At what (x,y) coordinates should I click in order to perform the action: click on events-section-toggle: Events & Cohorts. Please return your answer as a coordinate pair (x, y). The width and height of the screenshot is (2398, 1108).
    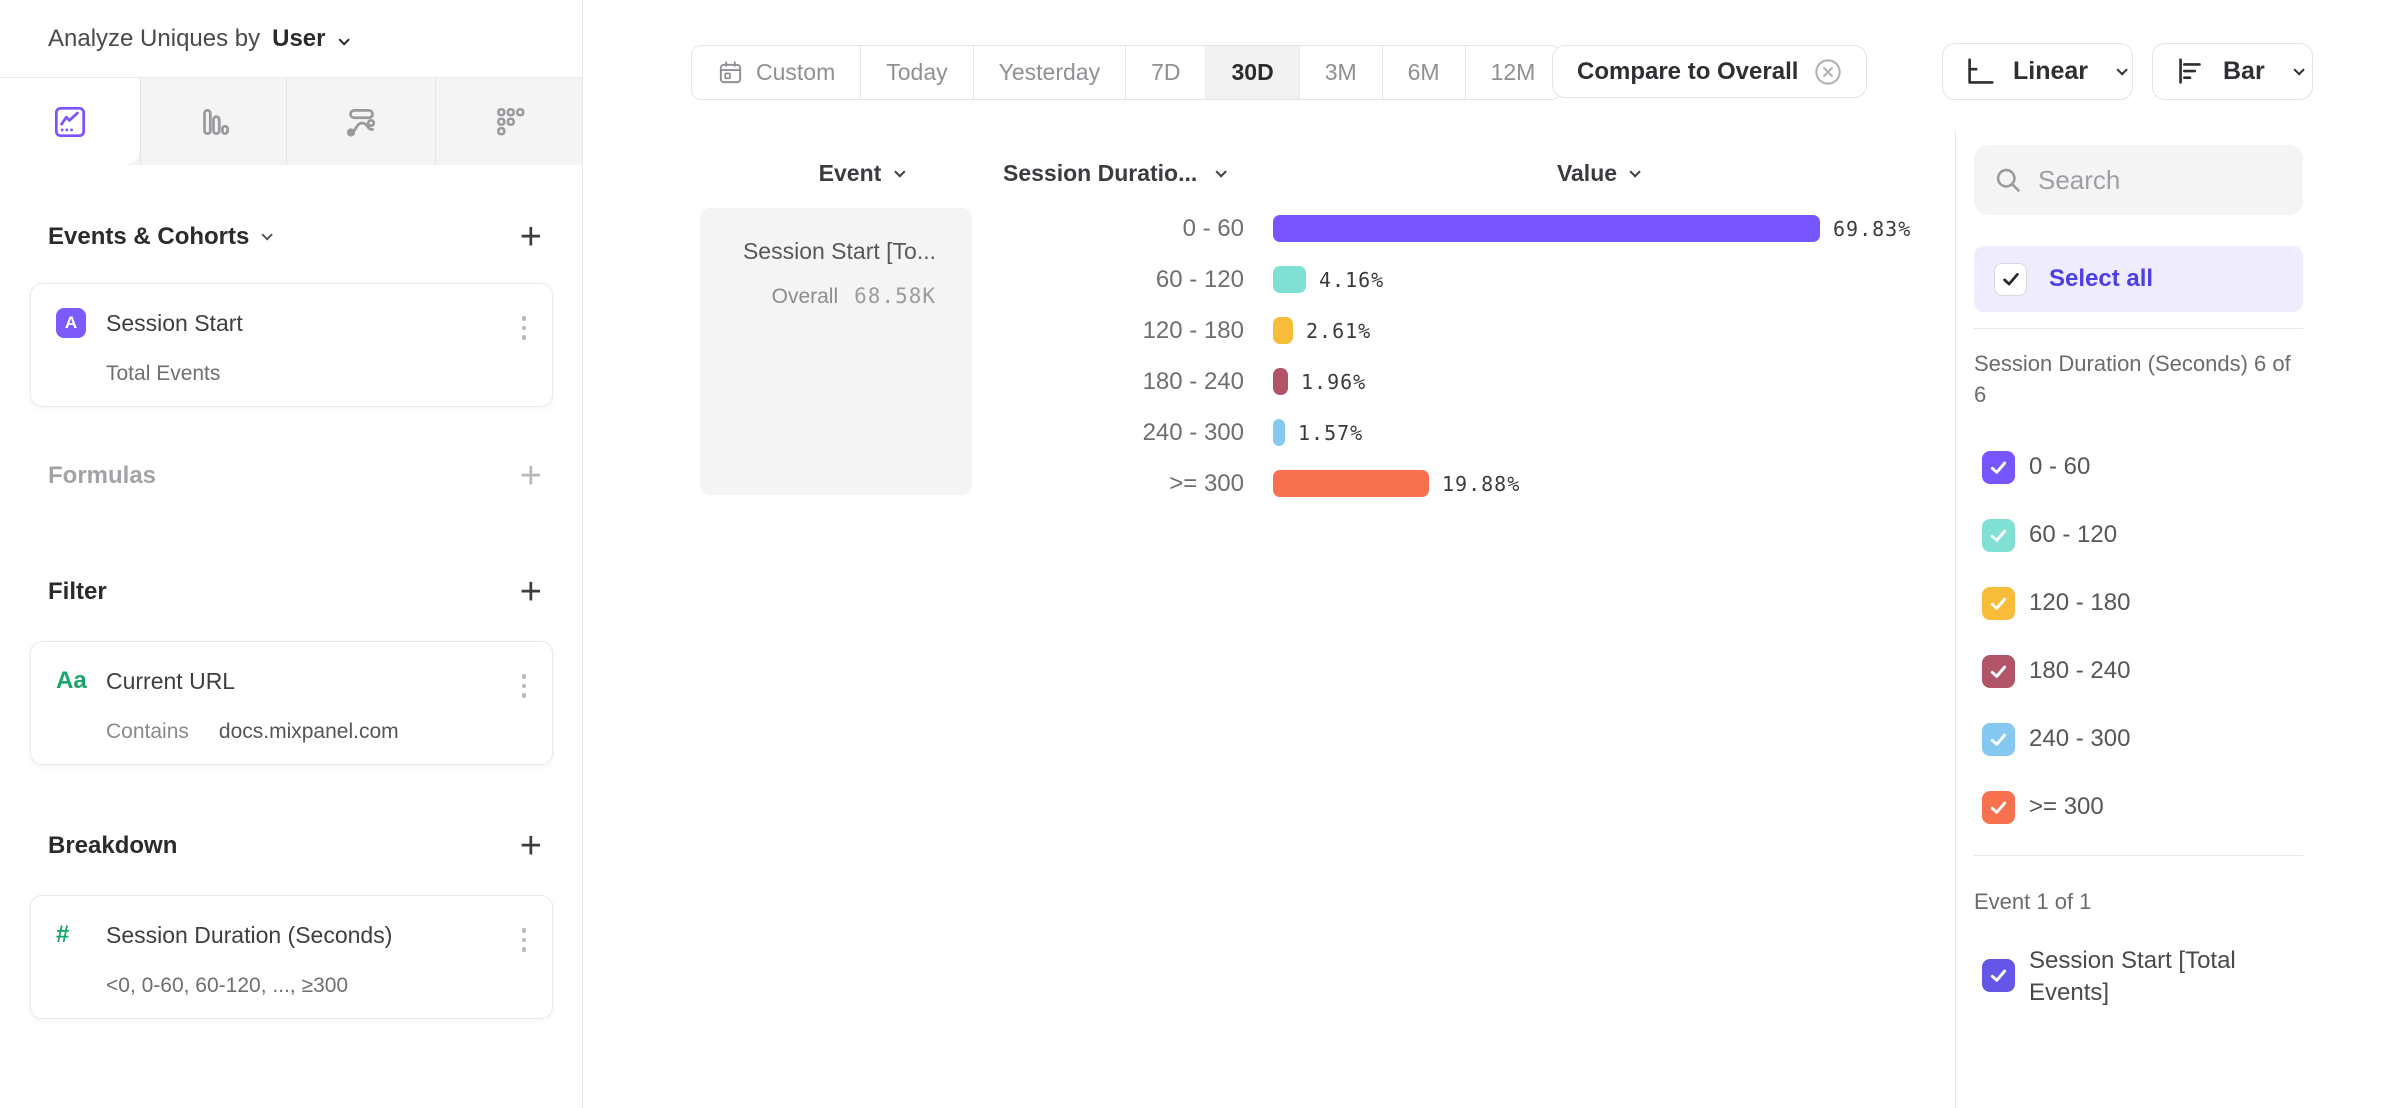
    Looking at the image, I should click on (161, 237).